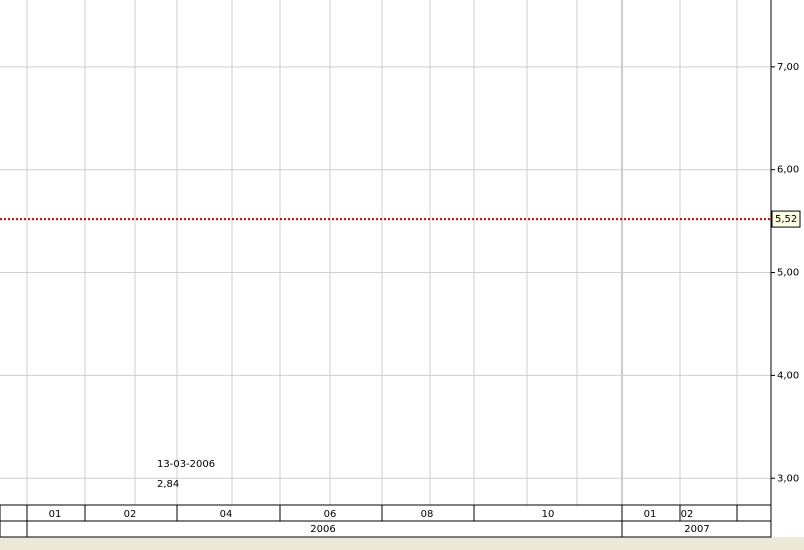 This screenshot has height=550, width=804. Describe the element at coordinates (402, 543) in the screenshot. I see `status-strip` at that location.